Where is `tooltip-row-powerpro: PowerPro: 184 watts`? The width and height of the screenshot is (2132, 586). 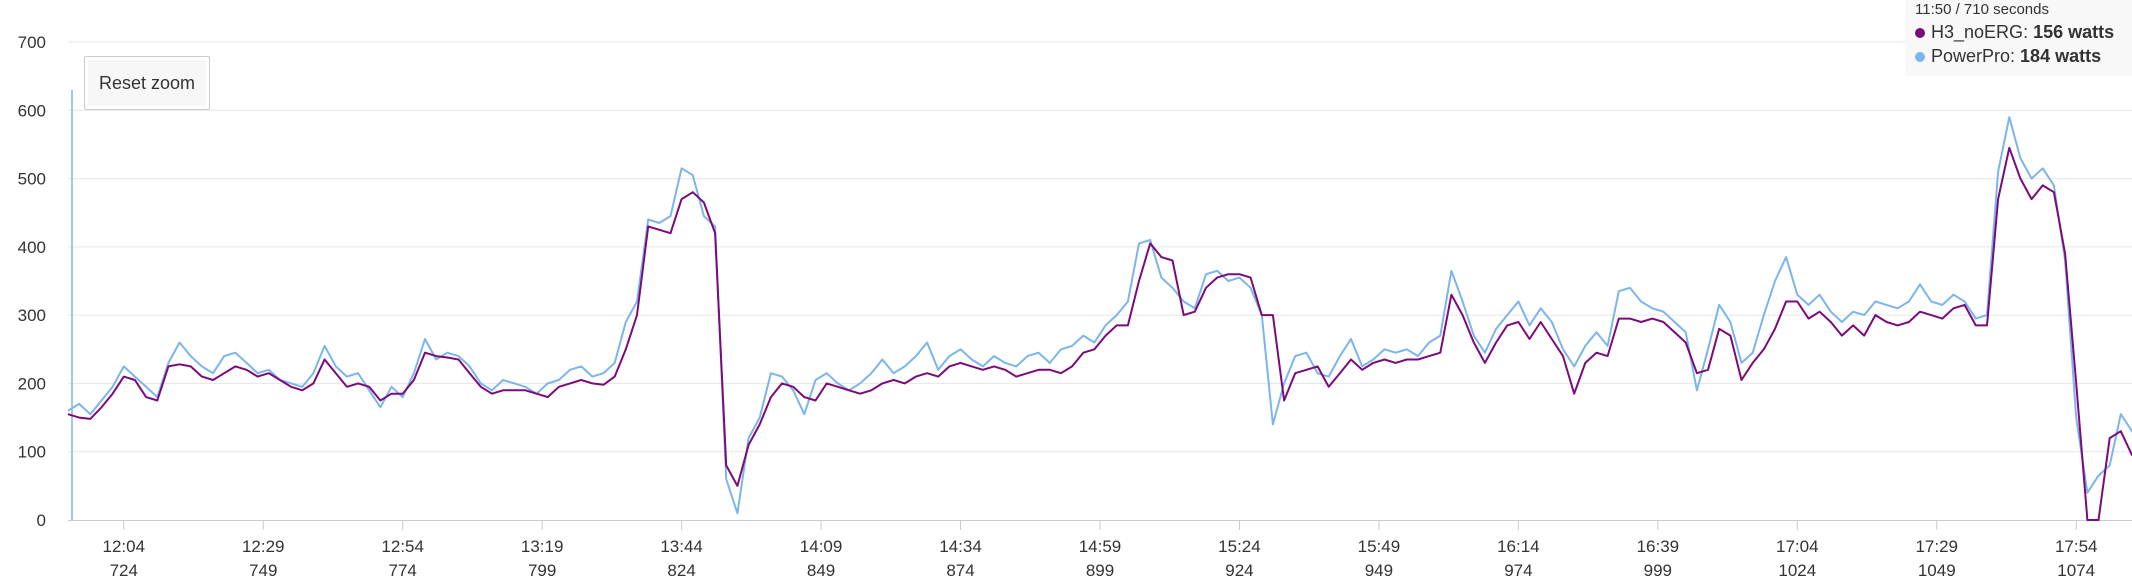 tooltip-row-powerpro: PowerPro: 184 watts is located at coordinates (2018, 56).